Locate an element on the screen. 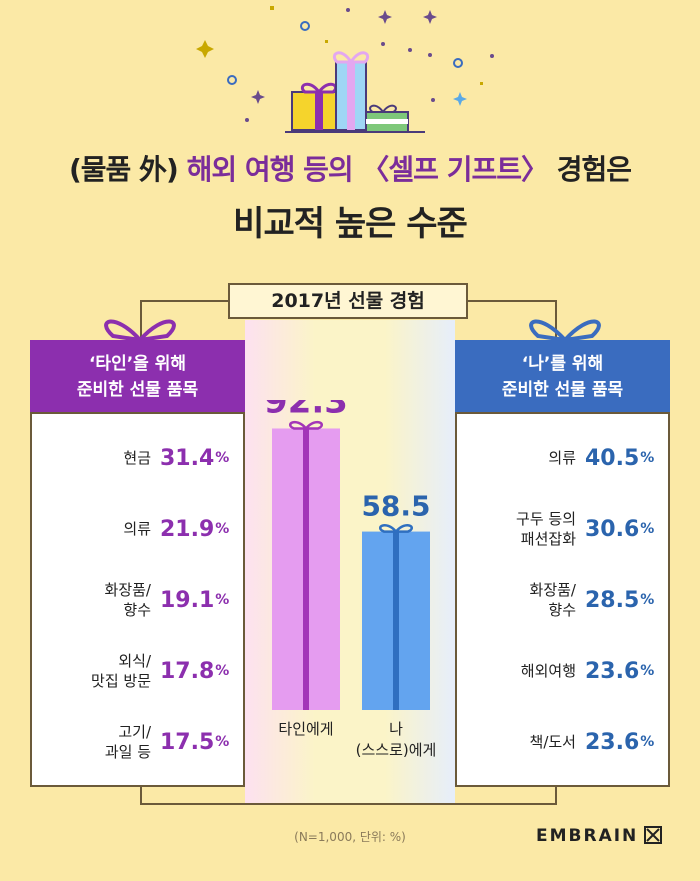 Image resolution: width=700 pixels, height=881 pixels. bar-value-label: 58.5 is located at coordinates (395, 506).